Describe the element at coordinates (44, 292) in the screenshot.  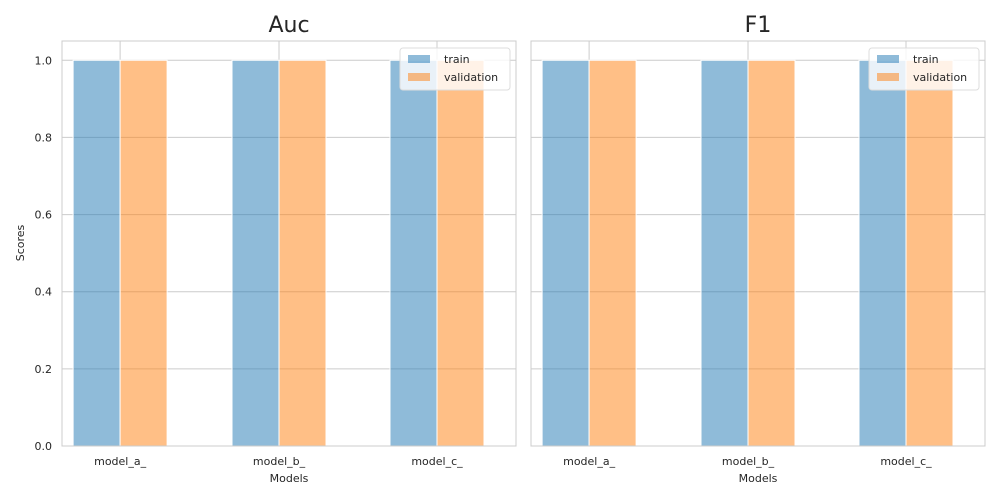
I see `y-tick-label: 0.4` at that location.